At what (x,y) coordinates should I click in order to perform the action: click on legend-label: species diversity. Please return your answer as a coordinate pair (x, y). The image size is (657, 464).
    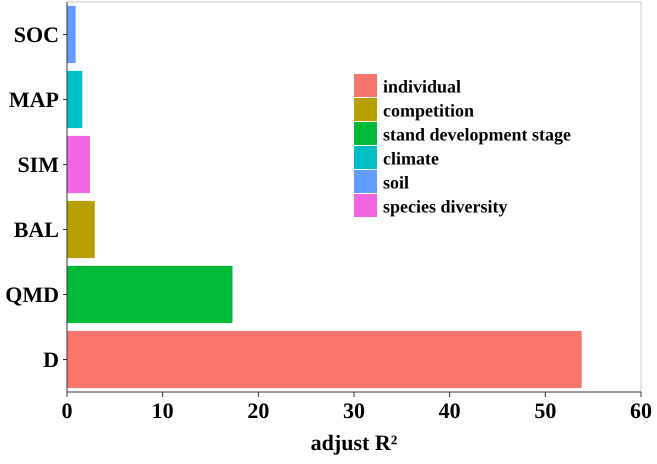
    Looking at the image, I should click on (445, 206).